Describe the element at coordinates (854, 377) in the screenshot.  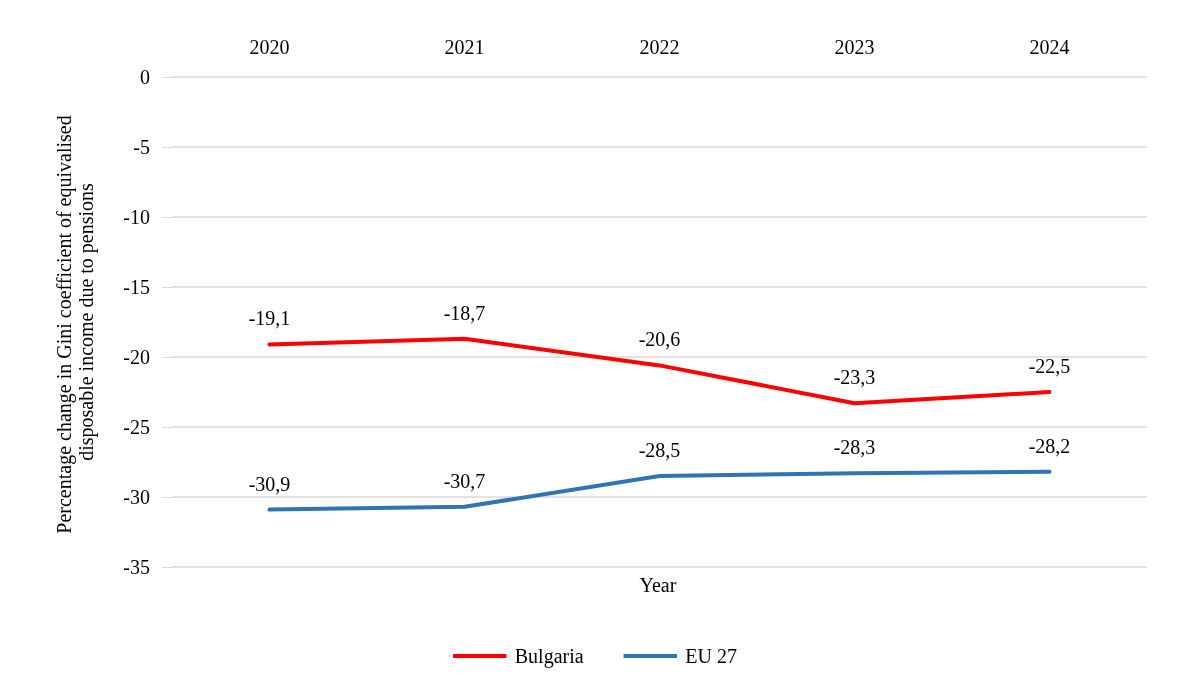
I see `data-label: -23,3` at that location.